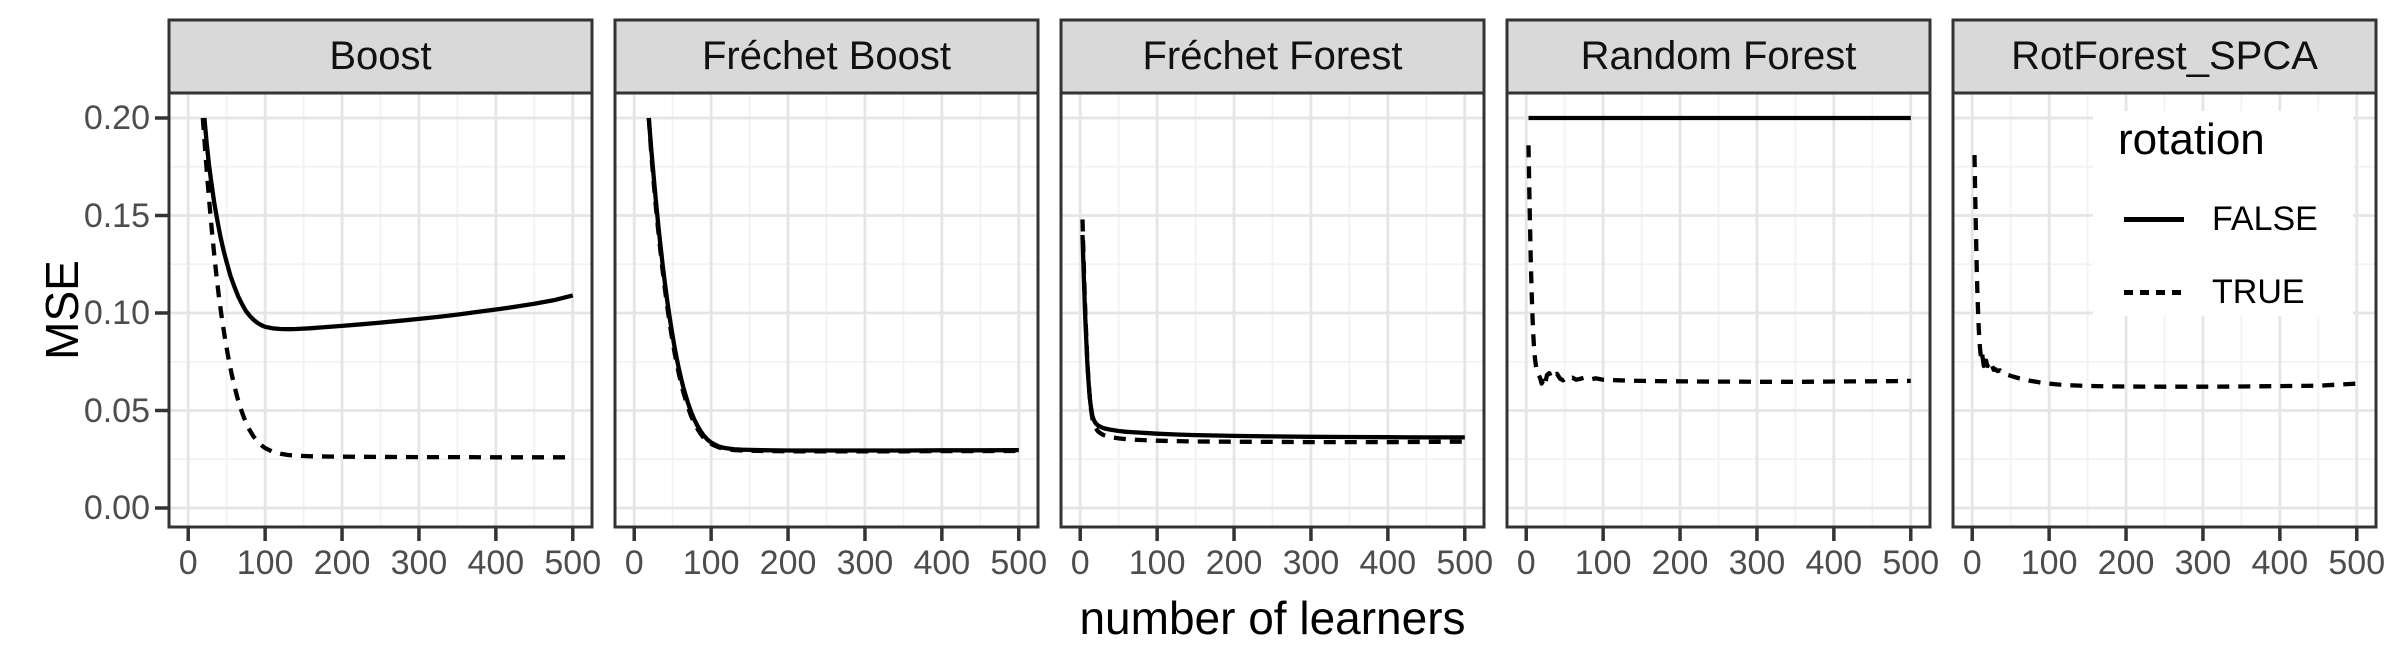 The height and width of the screenshot is (660, 2400). I want to click on x-axis-title: number of learners, so click(1272, 618).